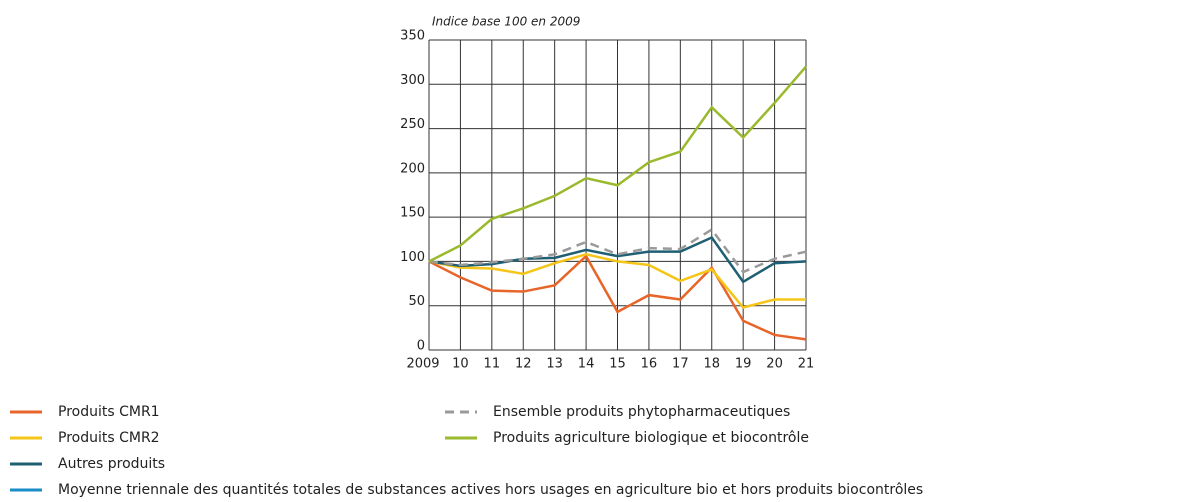 The width and height of the screenshot is (1199, 502). I want to click on legend-label: Produits CMR2, so click(109, 438).